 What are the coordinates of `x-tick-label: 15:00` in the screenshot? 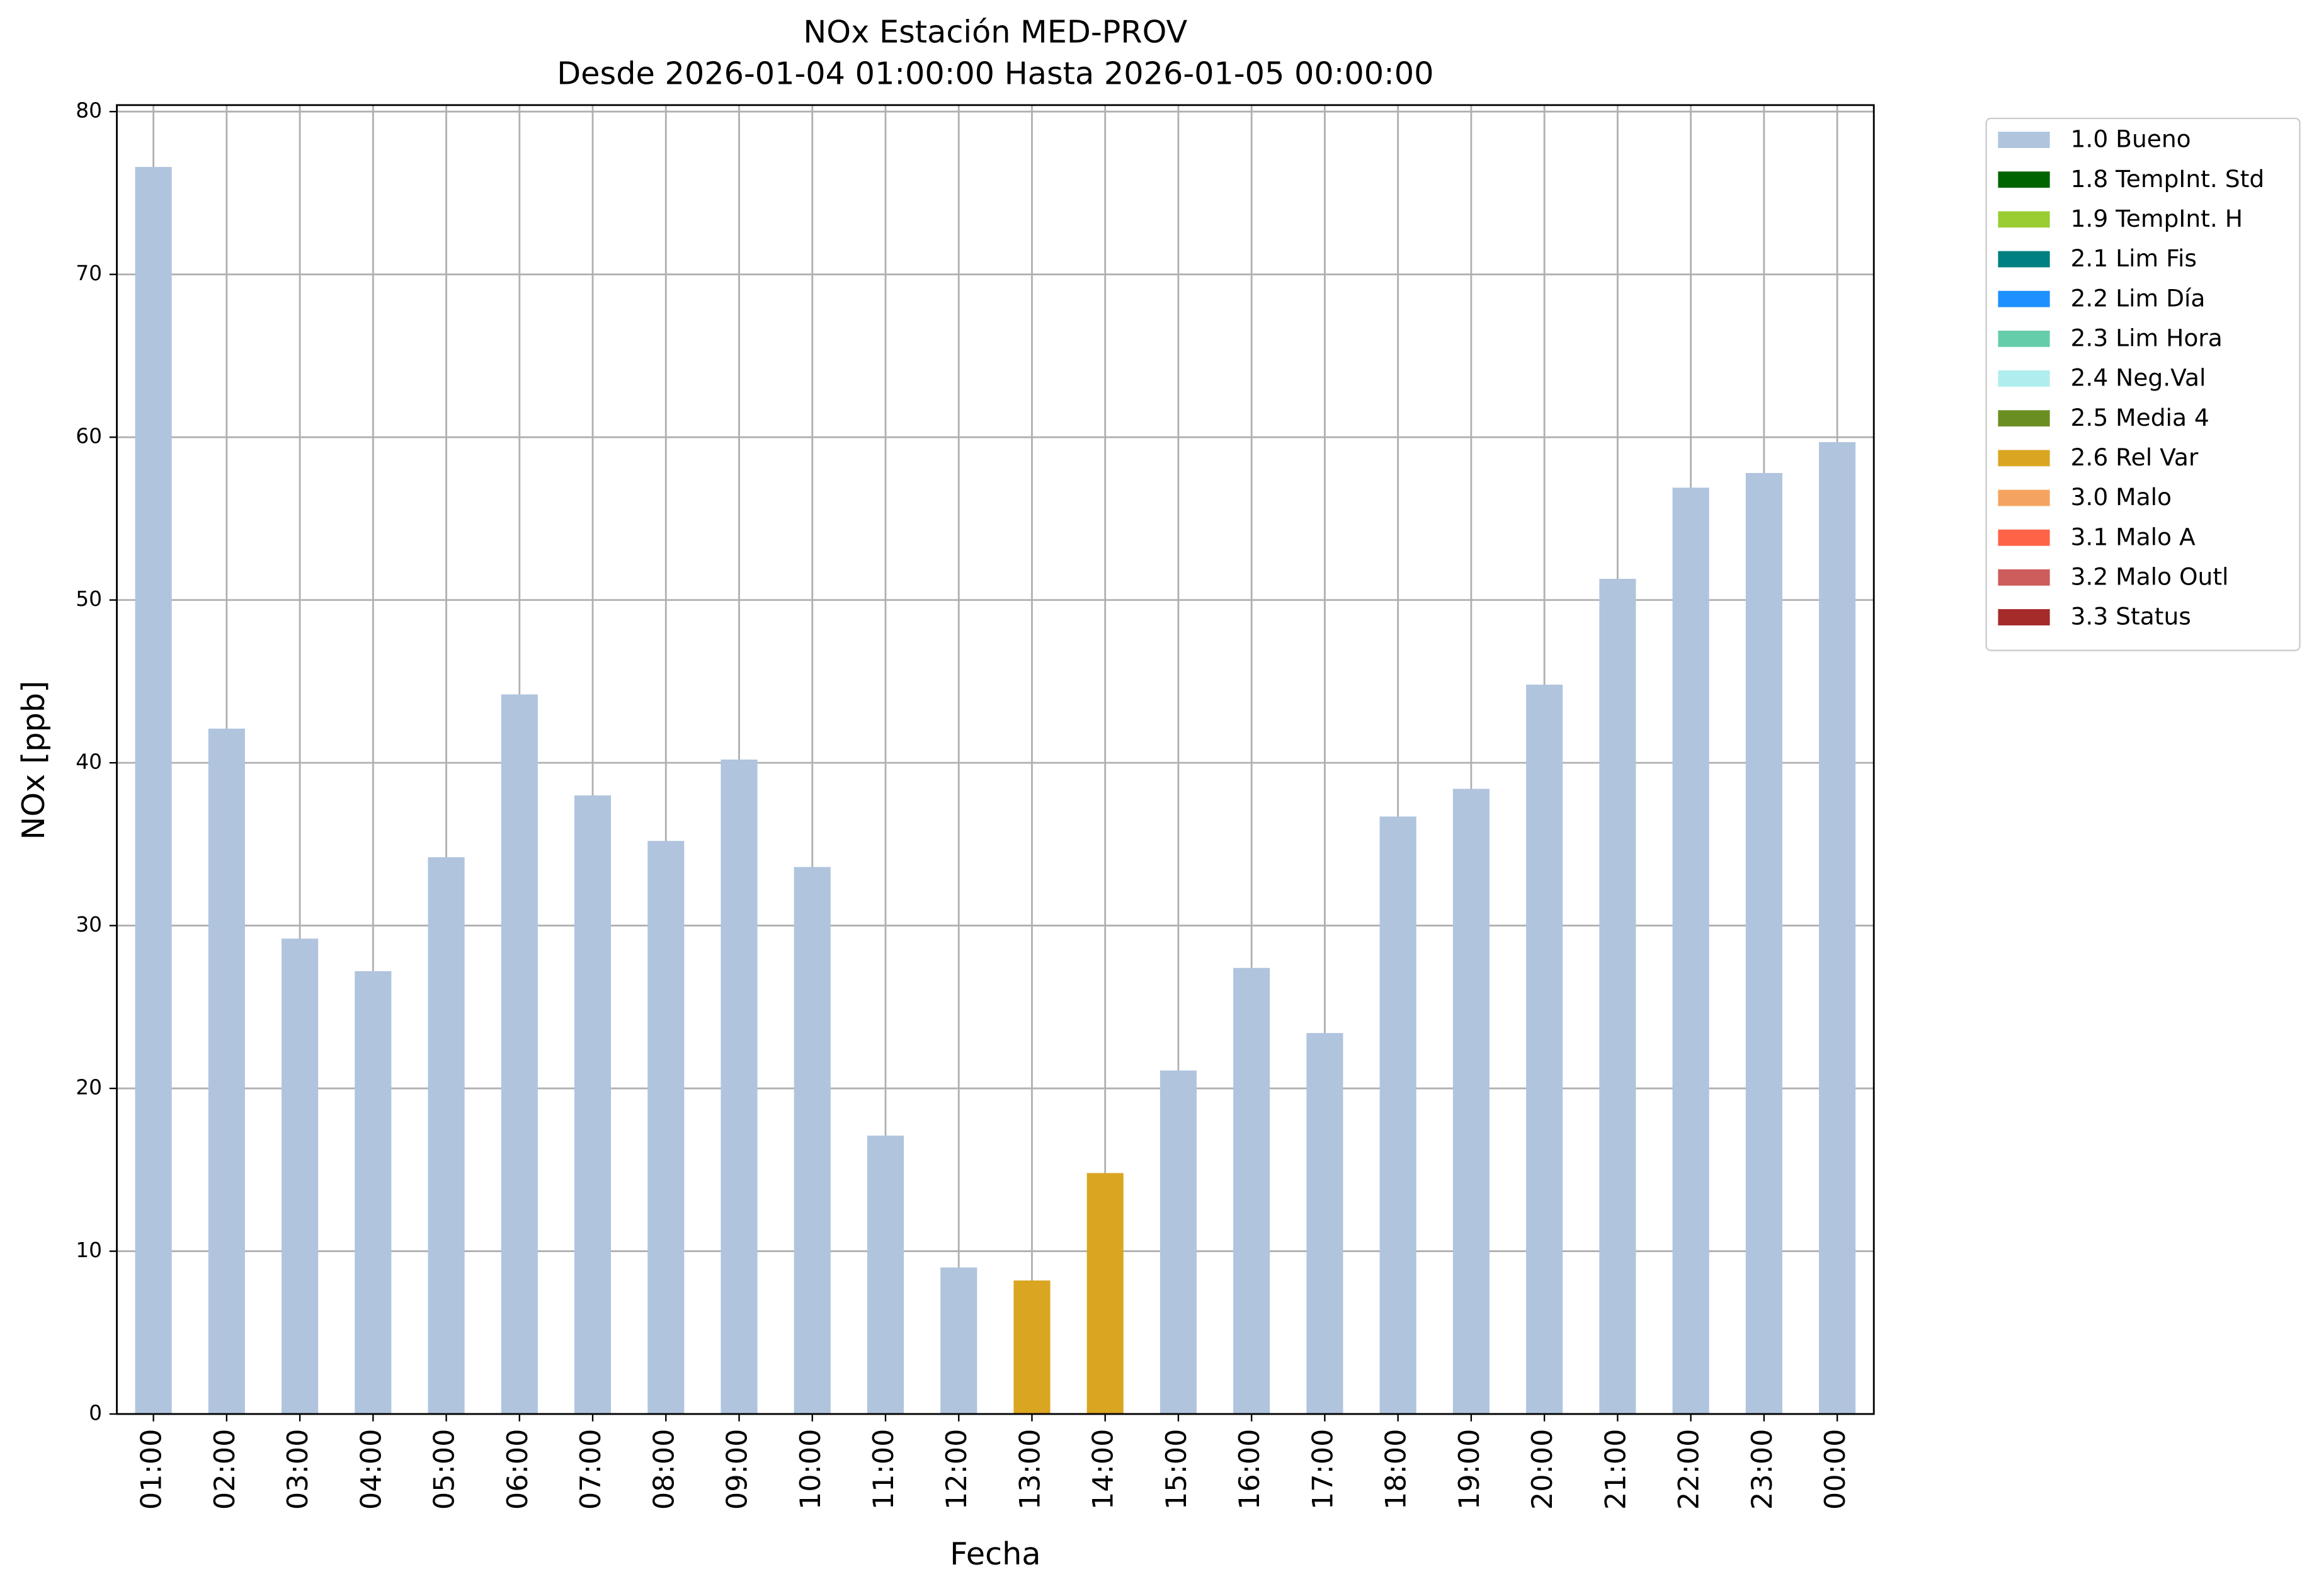 It's located at (1176, 1469).